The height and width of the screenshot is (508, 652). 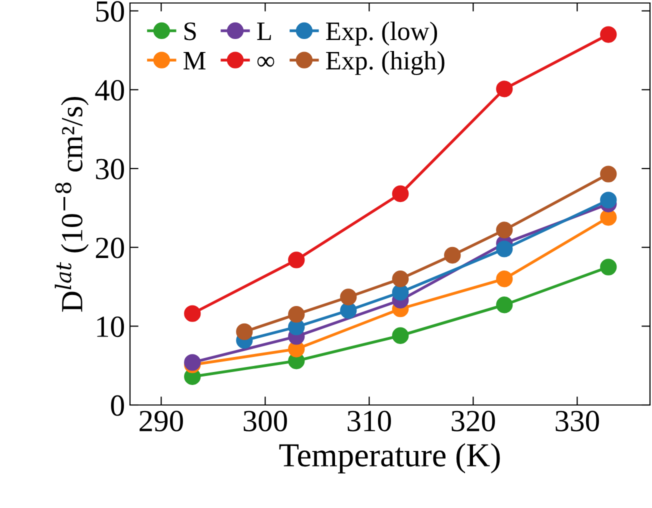 I want to click on x-axis-title: Temperature (K), so click(x=389, y=458).